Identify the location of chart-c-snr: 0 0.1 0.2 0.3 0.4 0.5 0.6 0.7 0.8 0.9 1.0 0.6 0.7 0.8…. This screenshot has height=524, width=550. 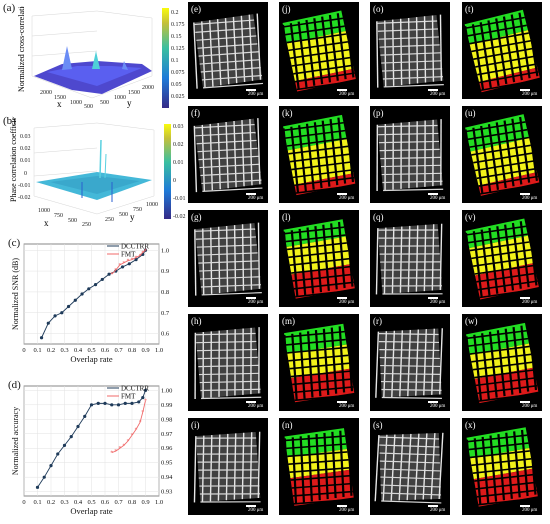
(89, 300).